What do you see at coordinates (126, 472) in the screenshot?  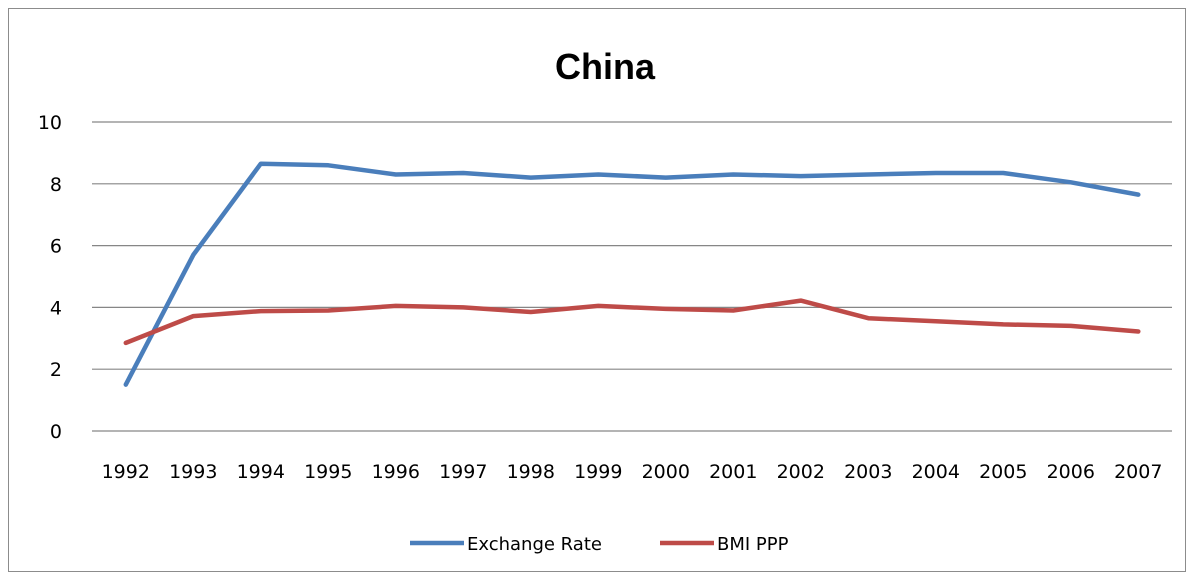 I see `x-tick-label: 1992` at bounding box center [126, 472].